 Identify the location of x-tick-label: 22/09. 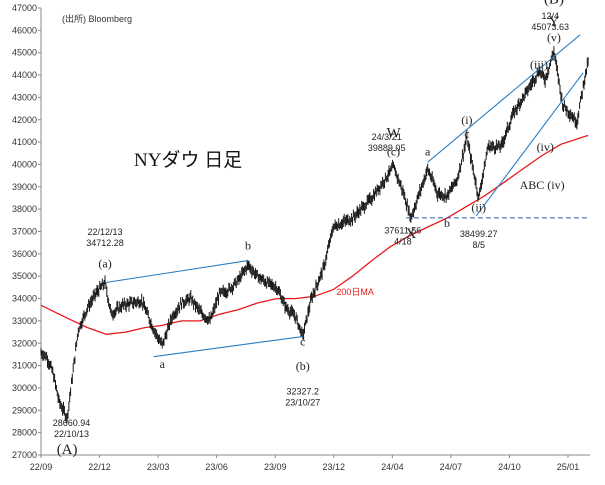
(41, 467).